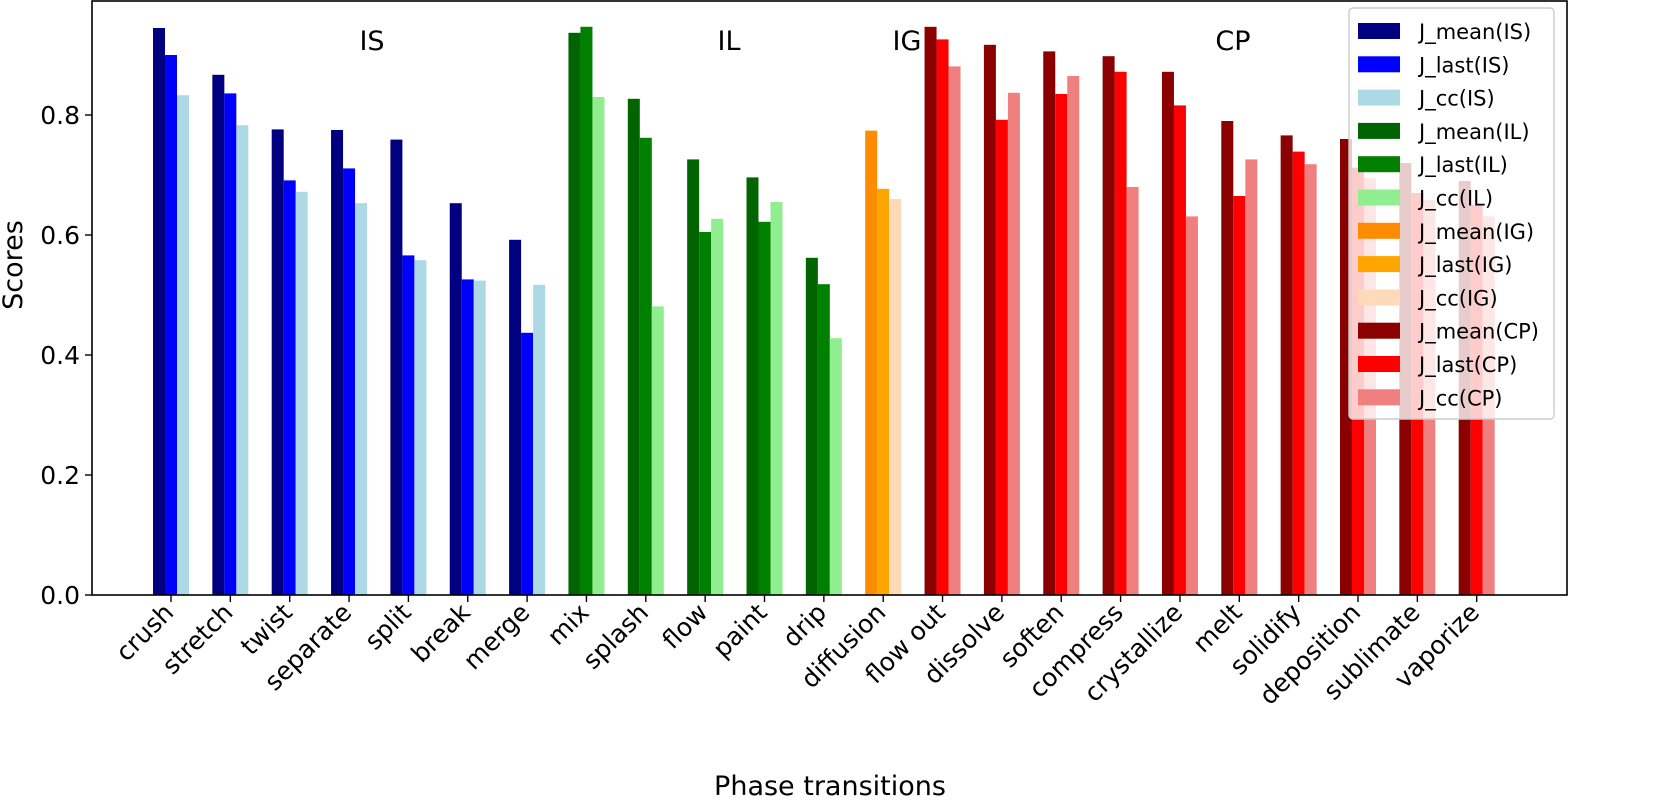 This screenshot has width=1660, height=804. What do you see at coordinates (764, 408) in the screenshot?
I see `bar-paint-J_last` at bounding box center [764, 408].